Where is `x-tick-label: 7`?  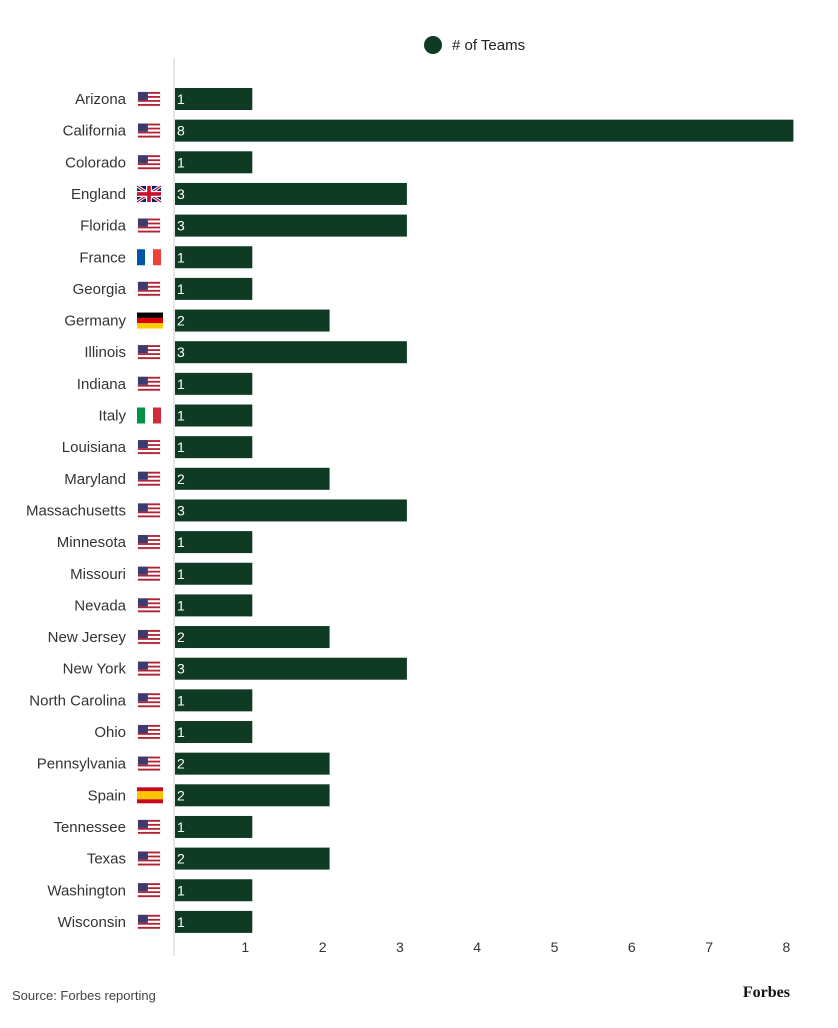
x-tick-label: 7 is located at coordinates (709, 947).